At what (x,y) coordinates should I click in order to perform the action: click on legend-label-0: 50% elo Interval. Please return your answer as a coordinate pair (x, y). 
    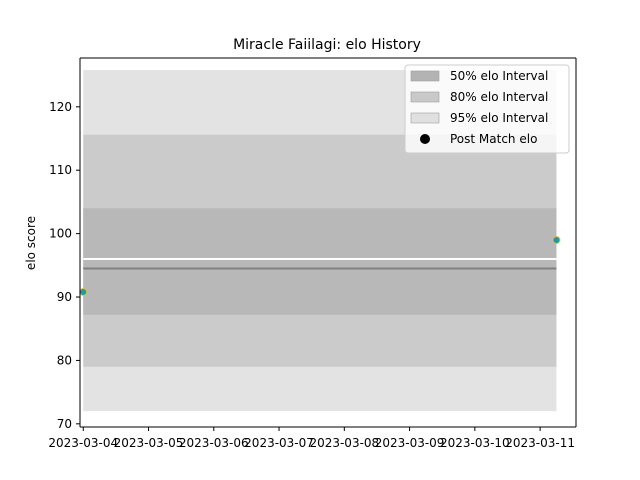
    Looking at the image, I should click on (499, 76).